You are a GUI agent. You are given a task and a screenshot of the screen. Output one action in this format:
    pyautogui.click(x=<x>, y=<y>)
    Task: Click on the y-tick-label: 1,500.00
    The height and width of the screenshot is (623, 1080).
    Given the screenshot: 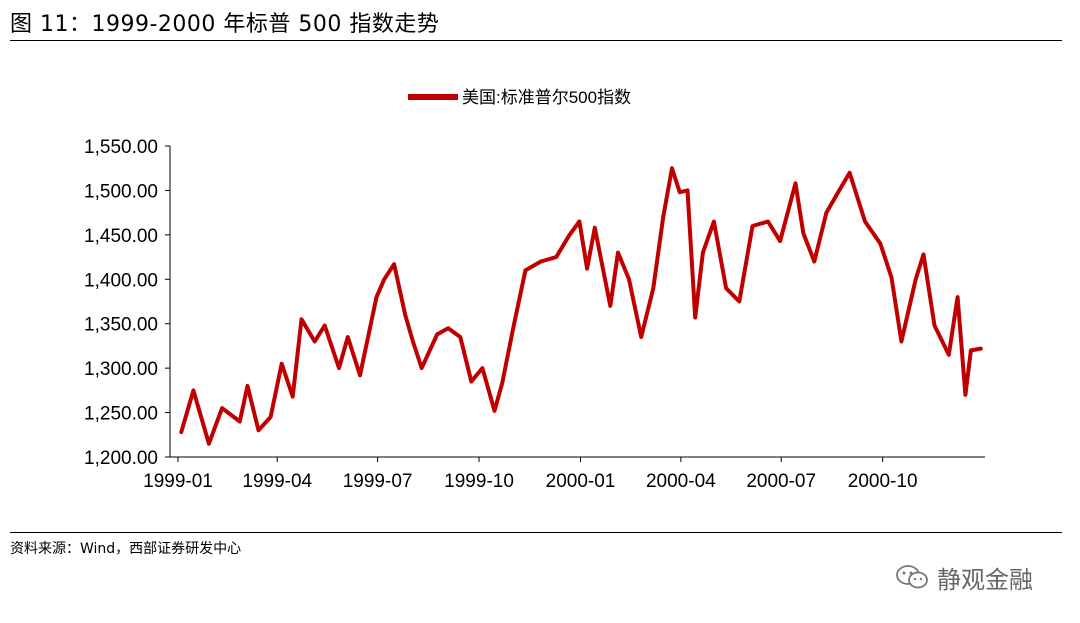 What is the action you would take?
    pyautogui.click(x=121, y=191)
    